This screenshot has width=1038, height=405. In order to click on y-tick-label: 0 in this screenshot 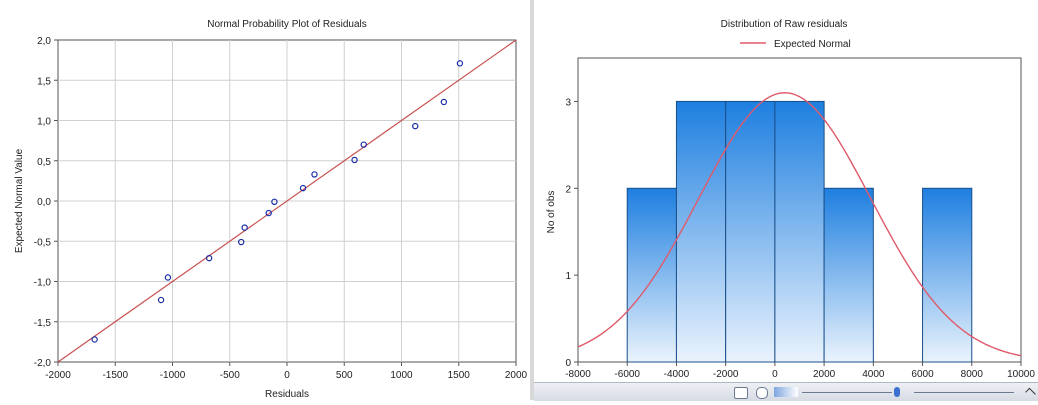, I will do `click(568, 363)`.